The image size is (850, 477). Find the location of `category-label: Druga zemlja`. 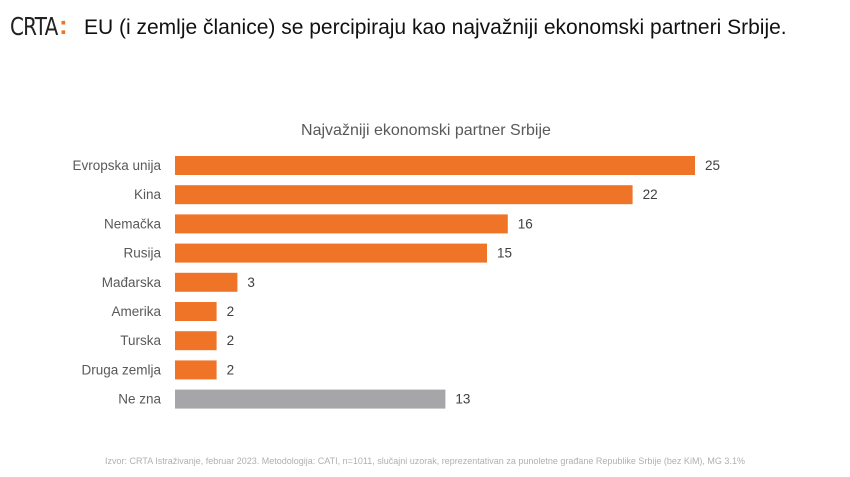

category-label: Druga zemlja is located at coordinates (121, 369).